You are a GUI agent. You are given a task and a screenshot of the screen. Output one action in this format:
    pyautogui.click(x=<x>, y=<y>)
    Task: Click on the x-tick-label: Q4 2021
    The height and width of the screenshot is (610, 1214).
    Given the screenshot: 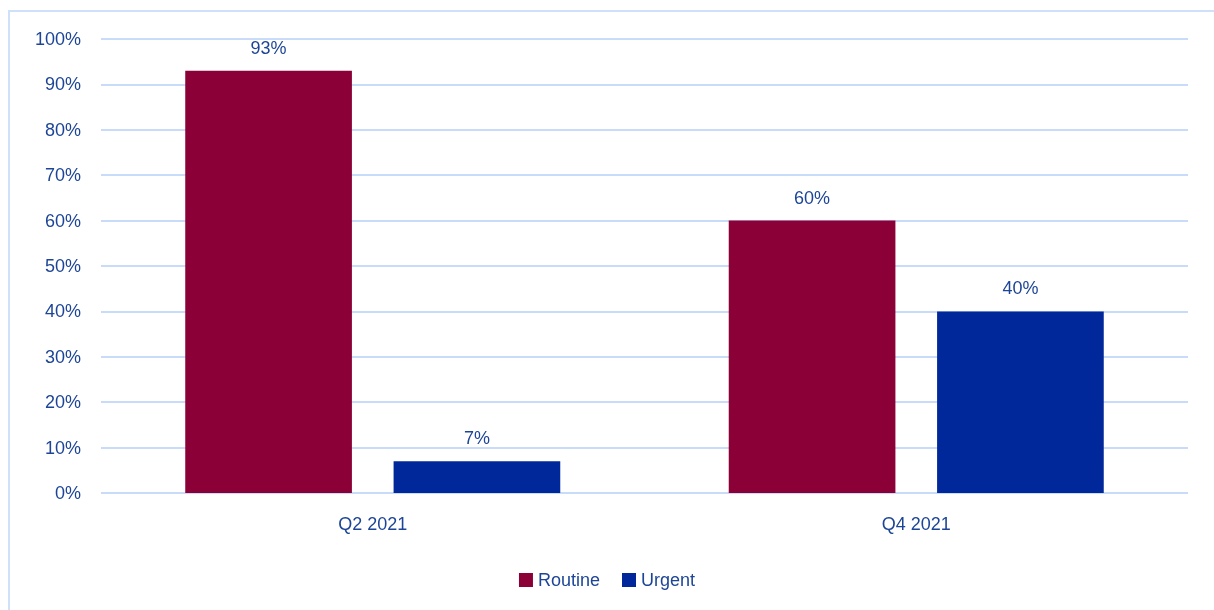 What is the action you would take?
    pyautogui.click(x=916, y=524)
    